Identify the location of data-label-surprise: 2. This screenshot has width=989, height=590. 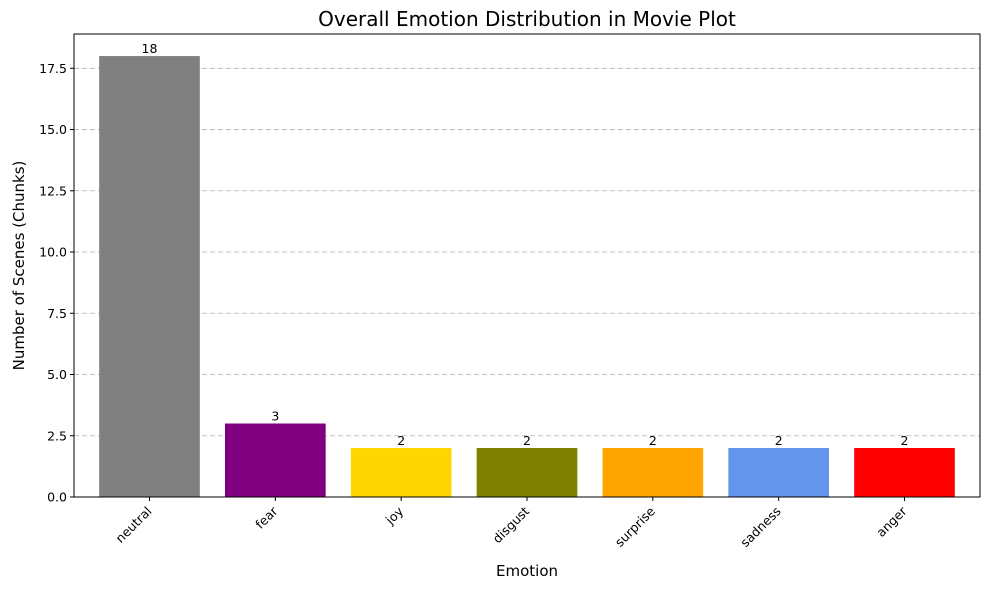
(653, 440).